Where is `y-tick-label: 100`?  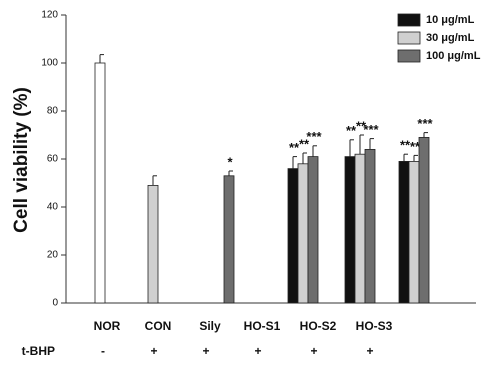
y-tick-label: 100 is located at coordinates (49, 63).